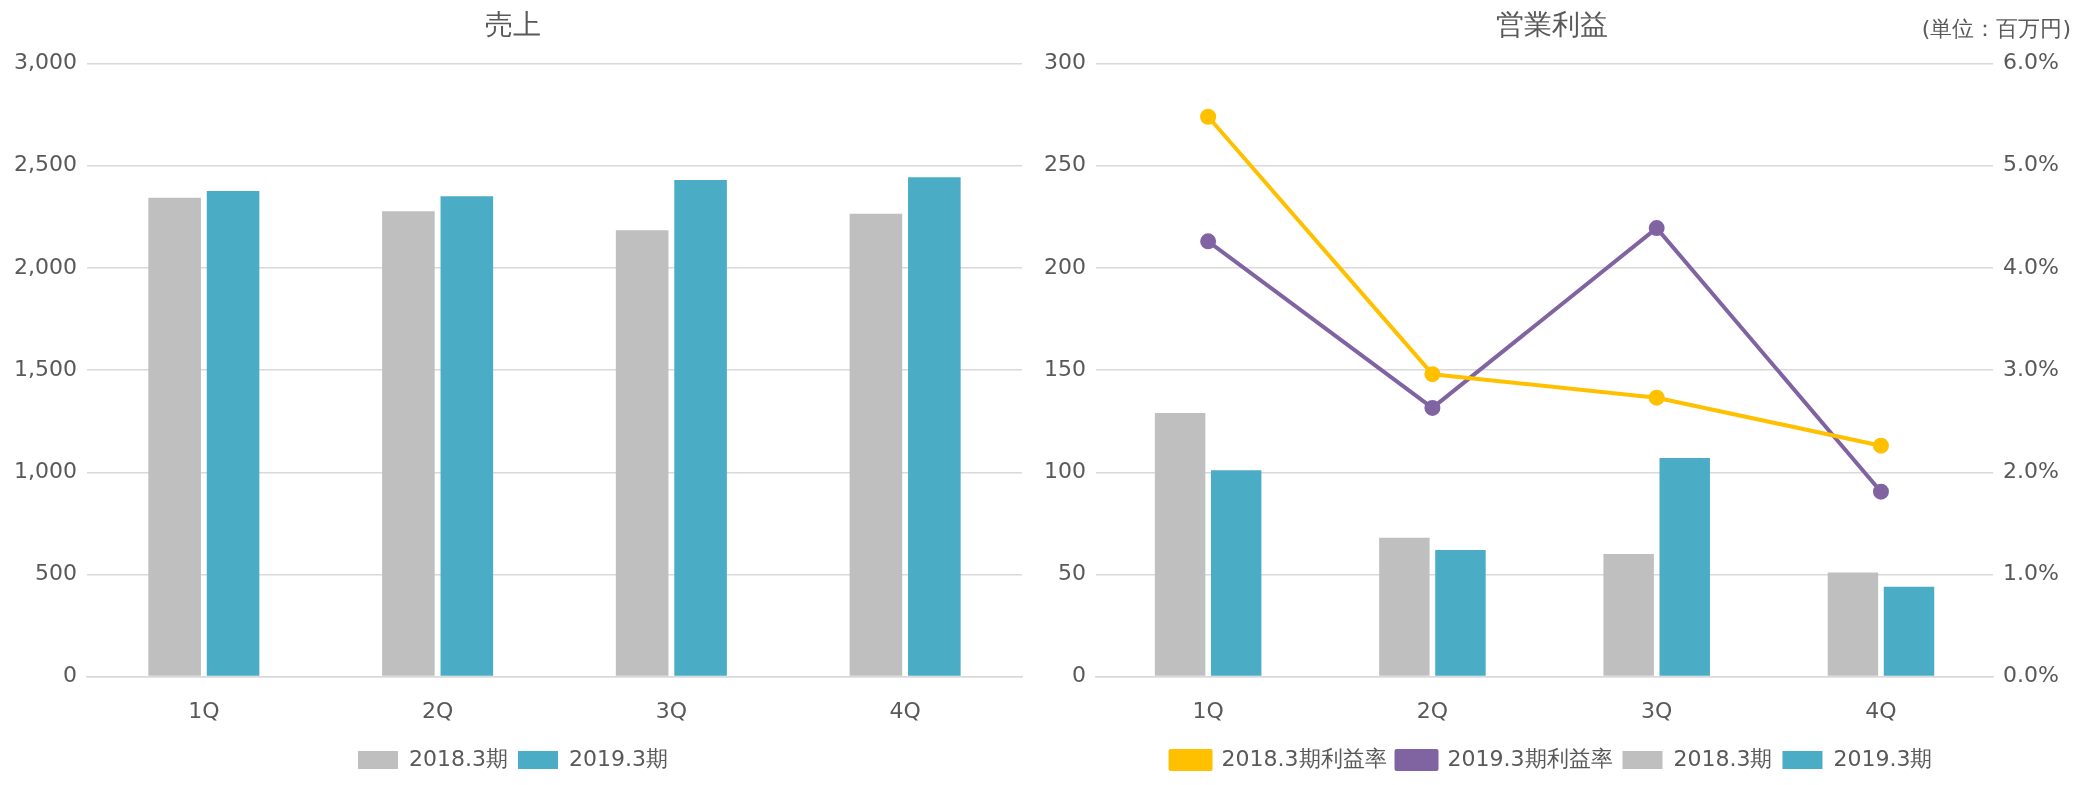 The width and height of the screenshot is (2077, 785). I want to click on y-tick-label: 150, so click(1064, 368).